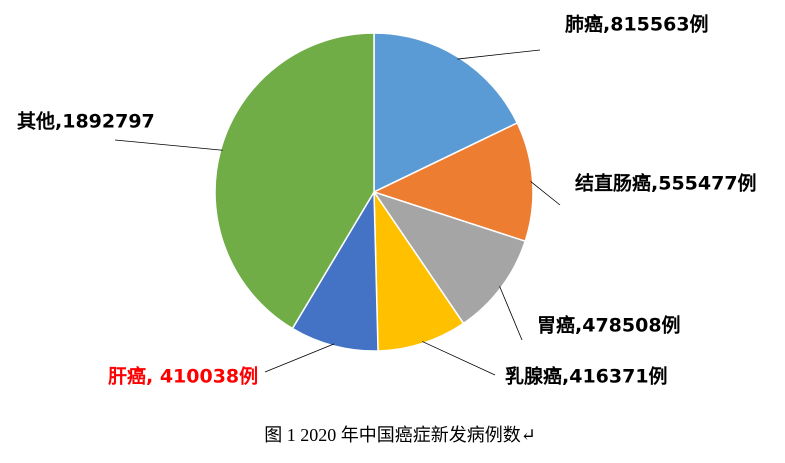 The width and height of the screenshot is (785, 463). What do you see at coordinates (586, 376) in the screenshot?
I see `data-label: 乳腺癌,416371例` at bounding box center [586, 376].